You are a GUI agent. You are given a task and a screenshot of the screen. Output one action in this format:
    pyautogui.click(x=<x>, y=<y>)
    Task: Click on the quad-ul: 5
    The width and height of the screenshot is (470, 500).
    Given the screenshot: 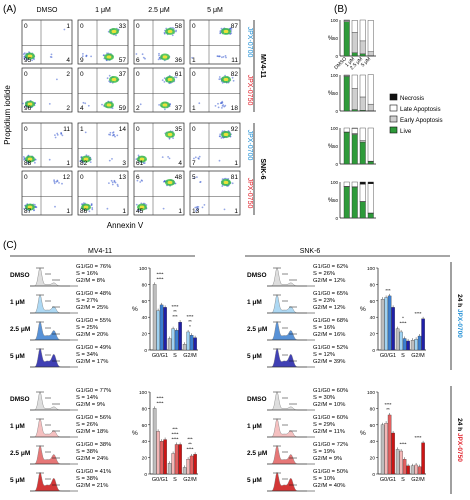 What is the action you would take?
    pyautogui.click(x=194, y=177)
    